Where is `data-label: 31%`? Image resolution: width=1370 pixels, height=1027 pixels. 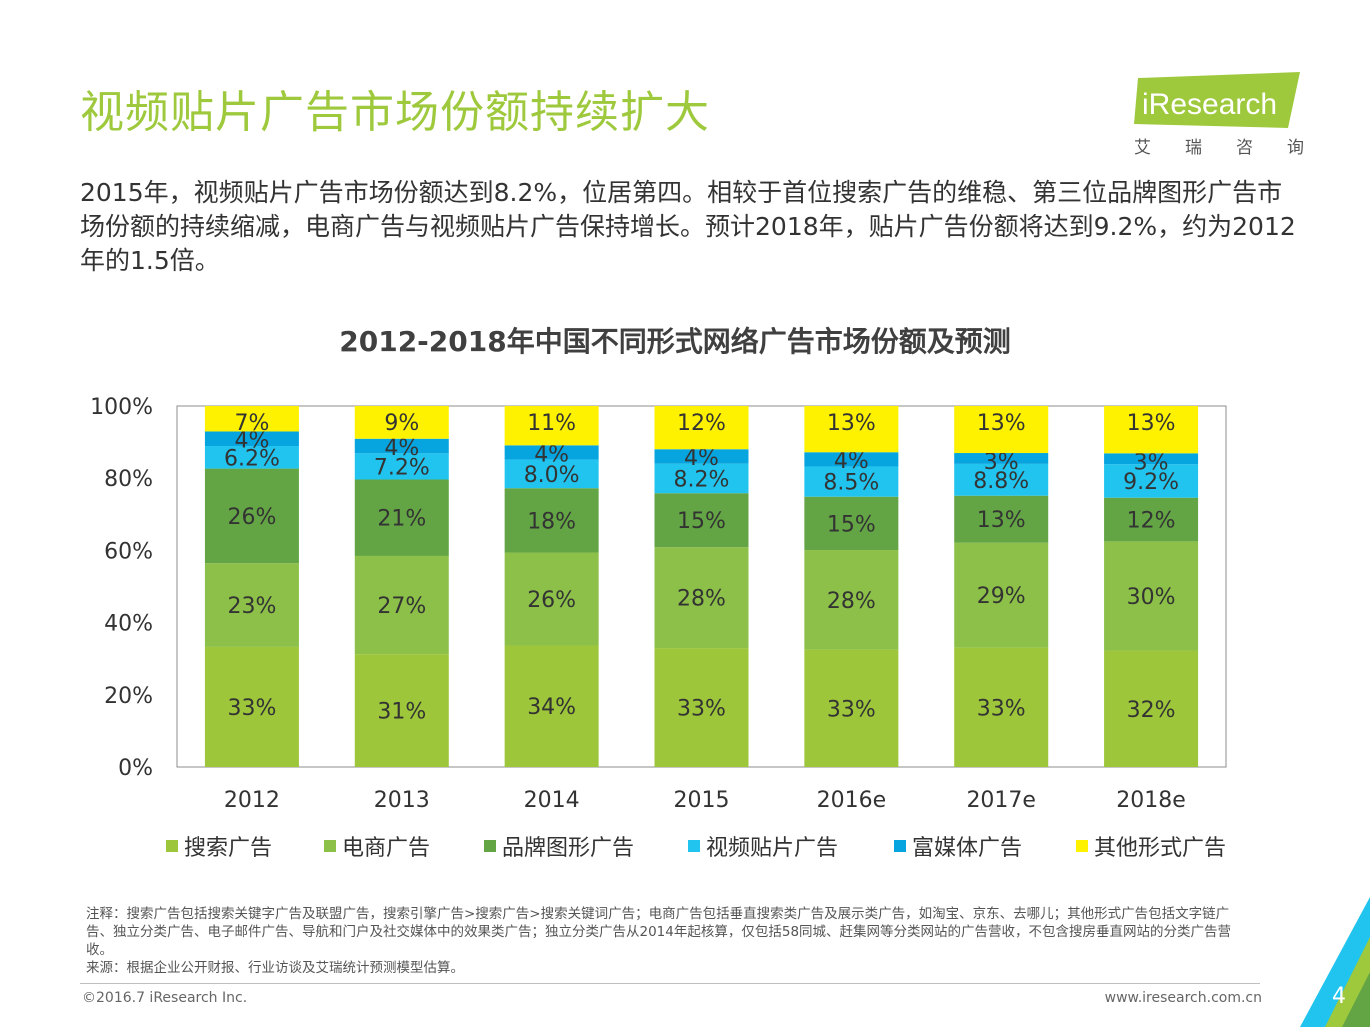
data-label: 31% is located at coordinates (401, 712).